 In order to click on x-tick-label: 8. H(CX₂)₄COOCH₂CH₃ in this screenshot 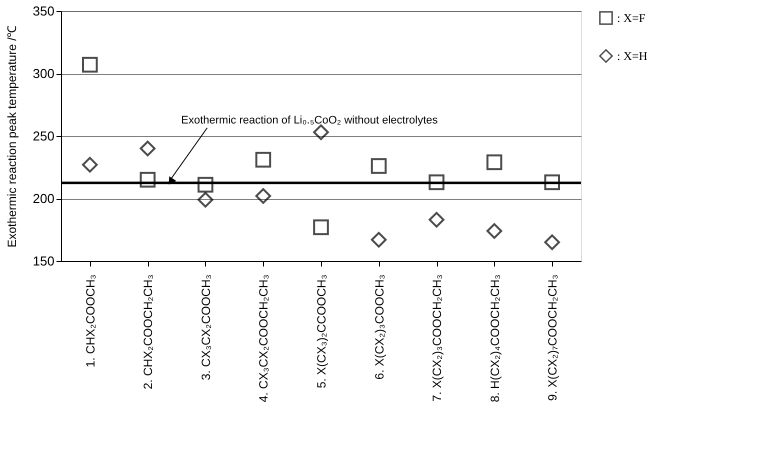, I will do `click(495, 338)`.